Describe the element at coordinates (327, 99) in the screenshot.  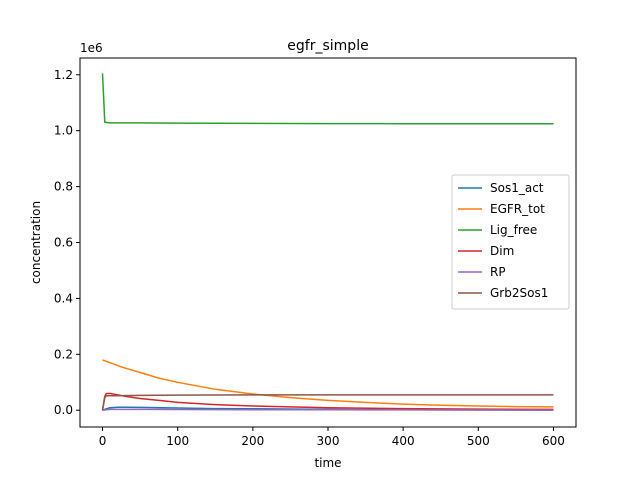
I see `series-line-lig-free` at that location.